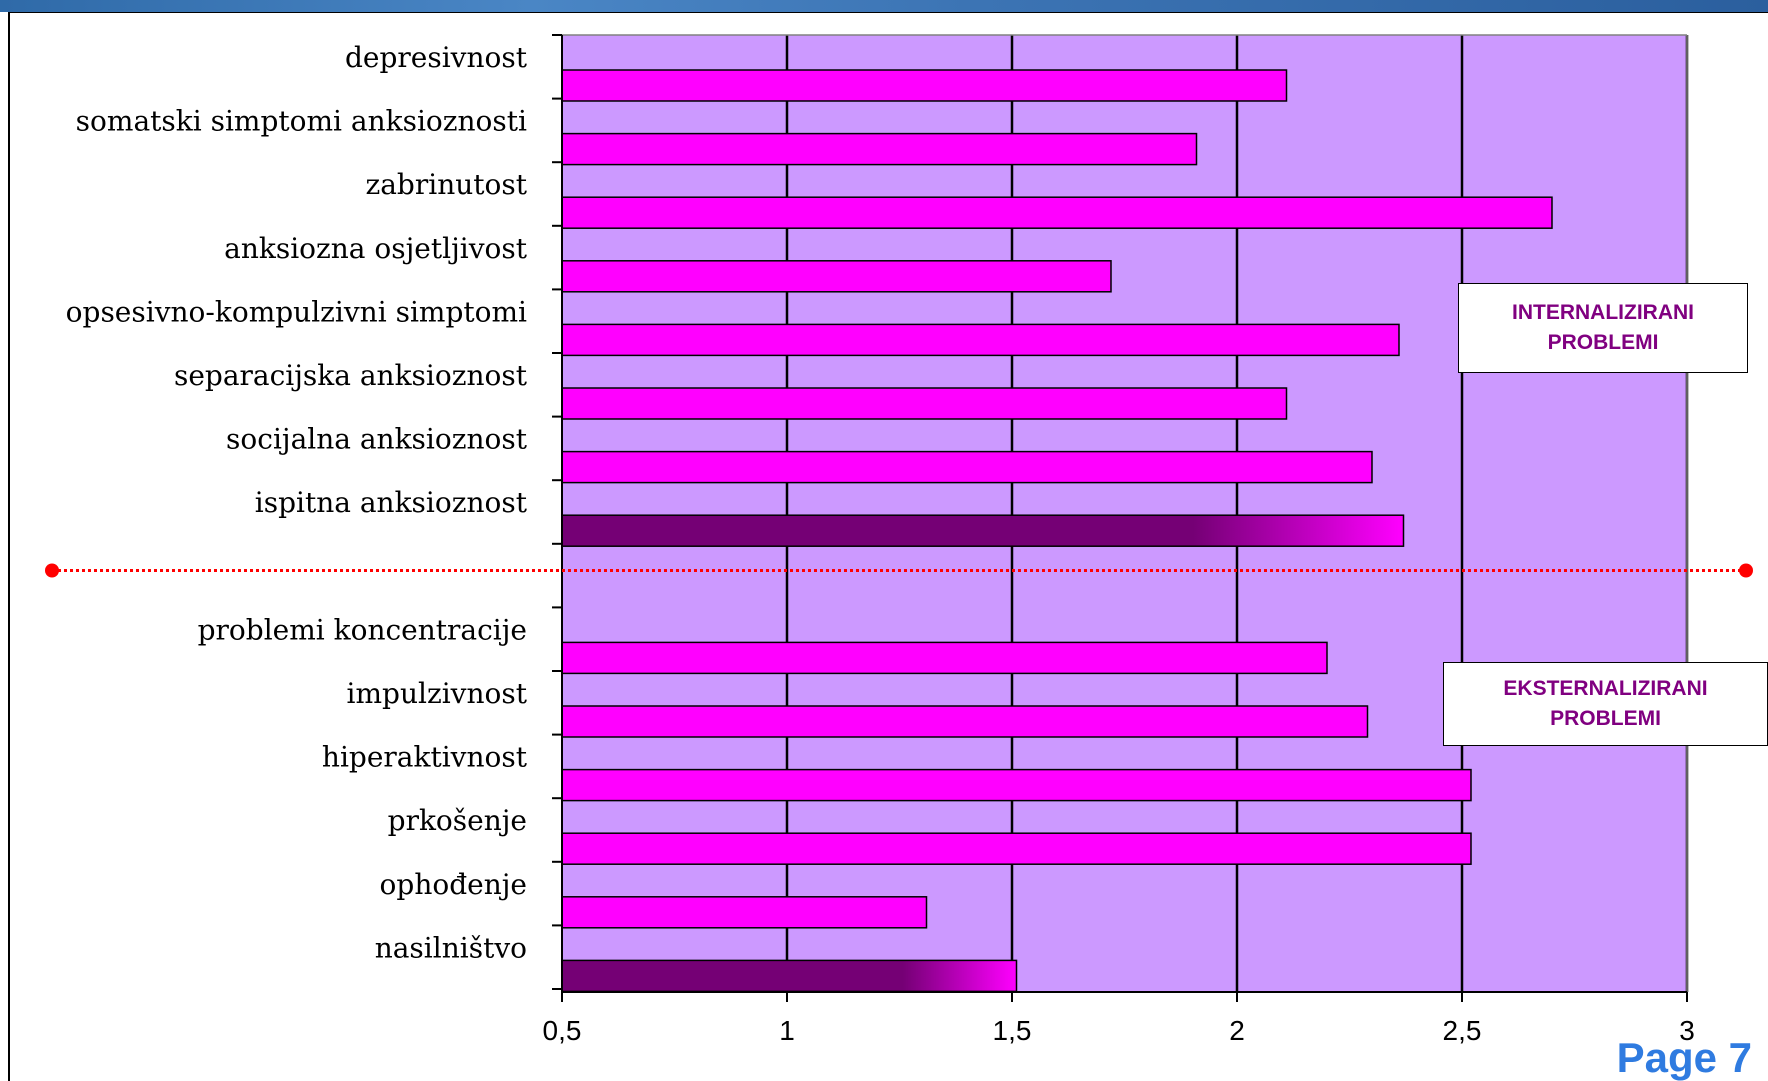 This screenshot has height=1081, width=1768. What do you see at coordinates (1237, 1030) in the screenshot?
I see `x-tick-label-3: 2` at bounding box center [1237, 1030].